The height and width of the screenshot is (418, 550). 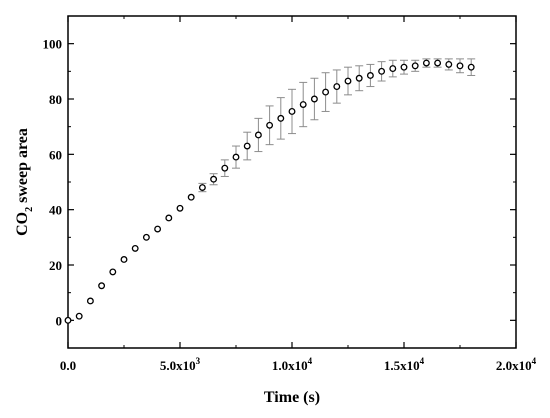 I want to click on x-tick-mantissa: 2.0x10, so click(x=514, y=365).